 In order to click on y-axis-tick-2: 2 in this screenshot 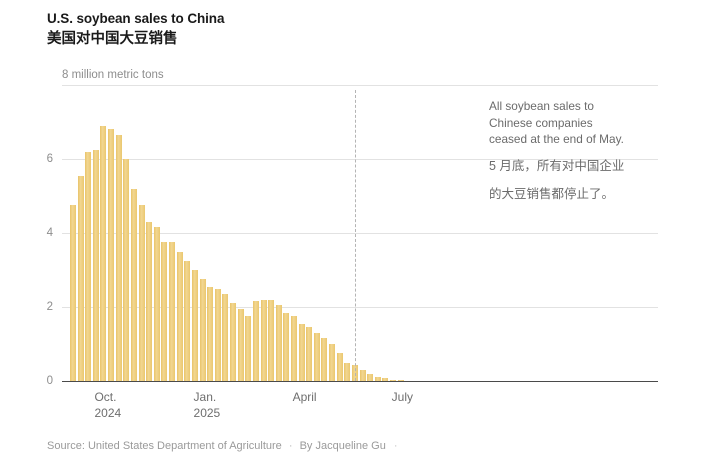, I will do `click(49, 307)`.